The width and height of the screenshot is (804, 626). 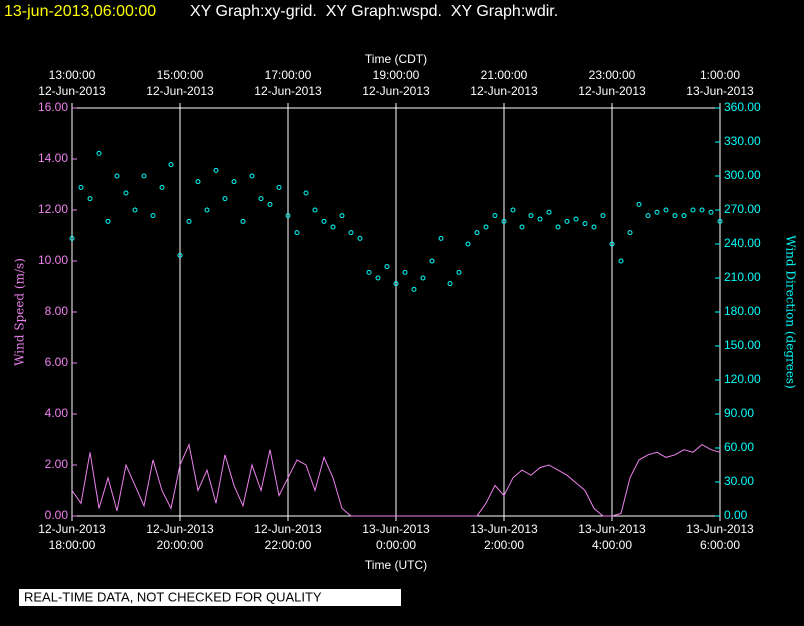 I want to click on y2-tick-label: 60.00, so click(x=739, y=447).